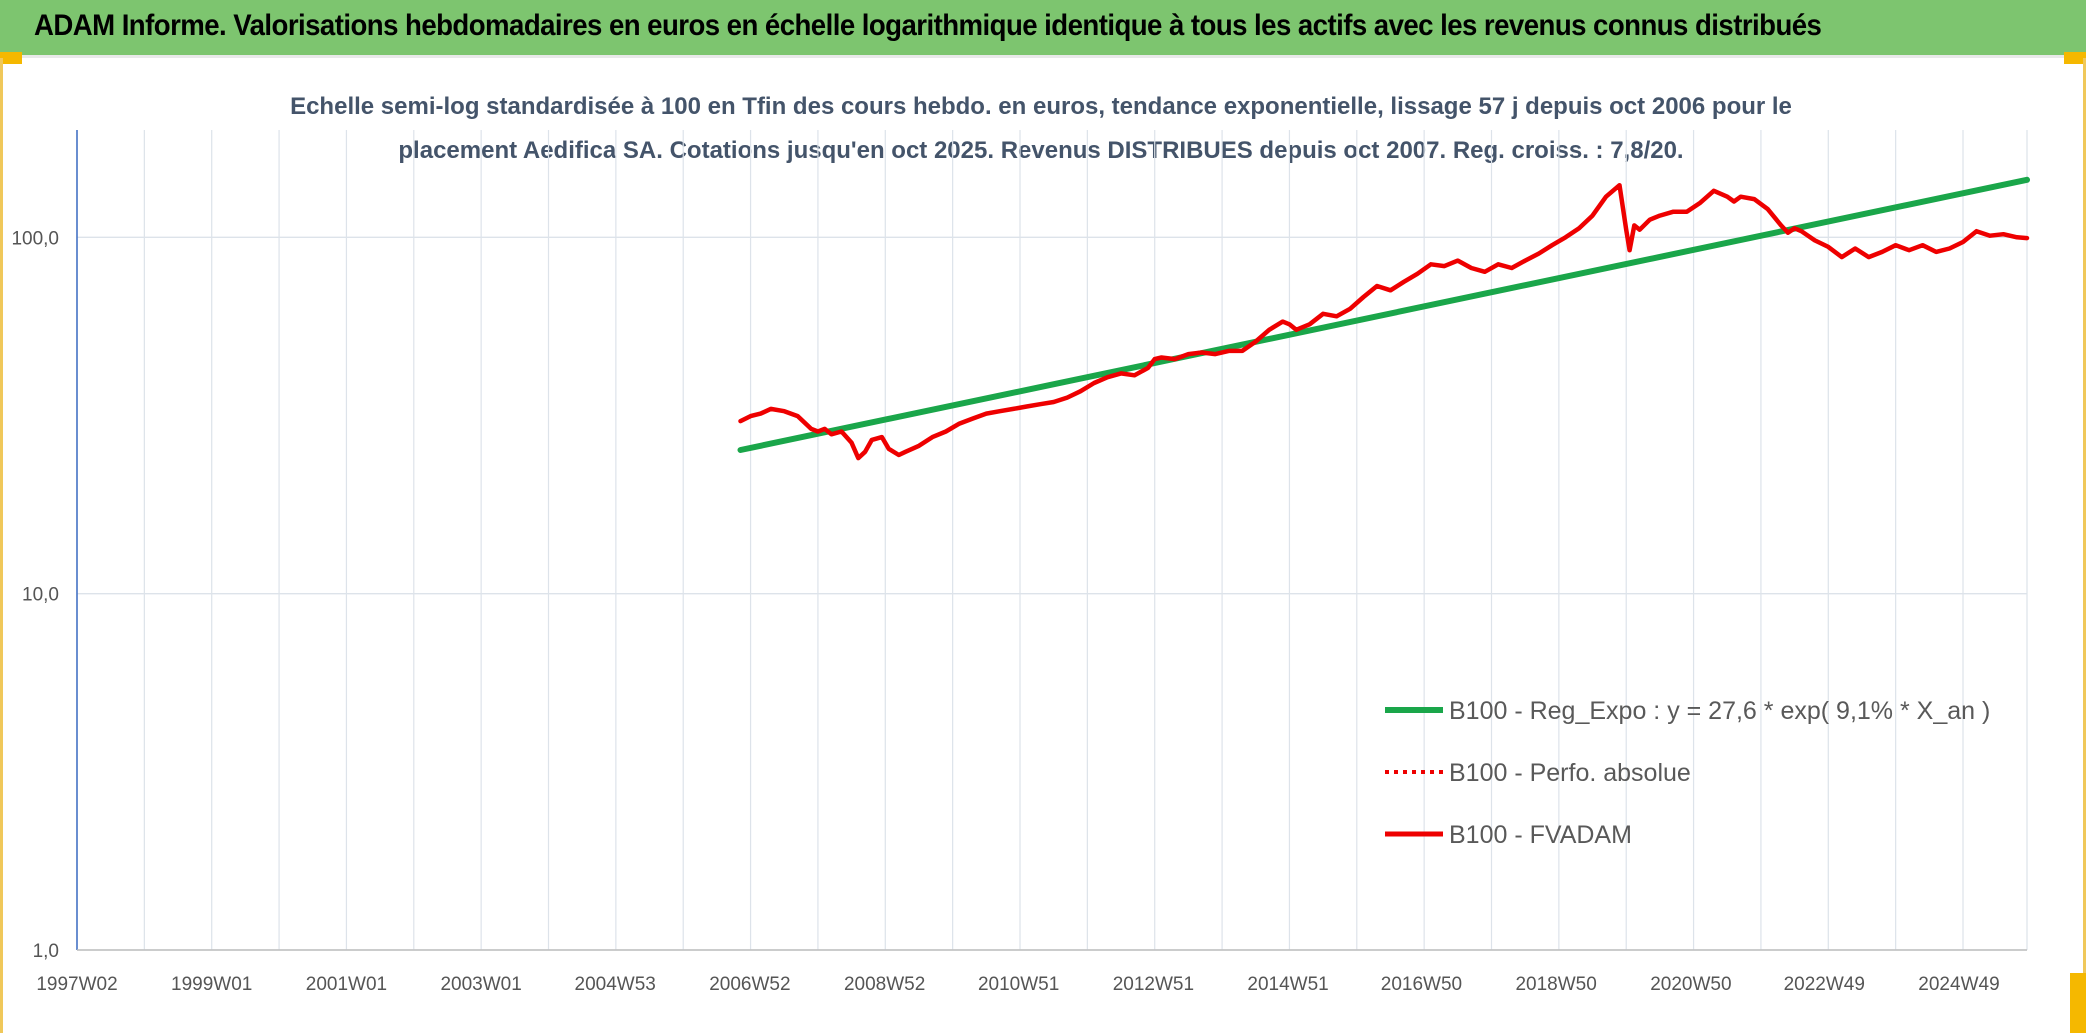 This screenshot has width=2086, height=1033. Describe the element at coordinates (2084, 545) in the screenshot. I see `frame-right-border` at that location.